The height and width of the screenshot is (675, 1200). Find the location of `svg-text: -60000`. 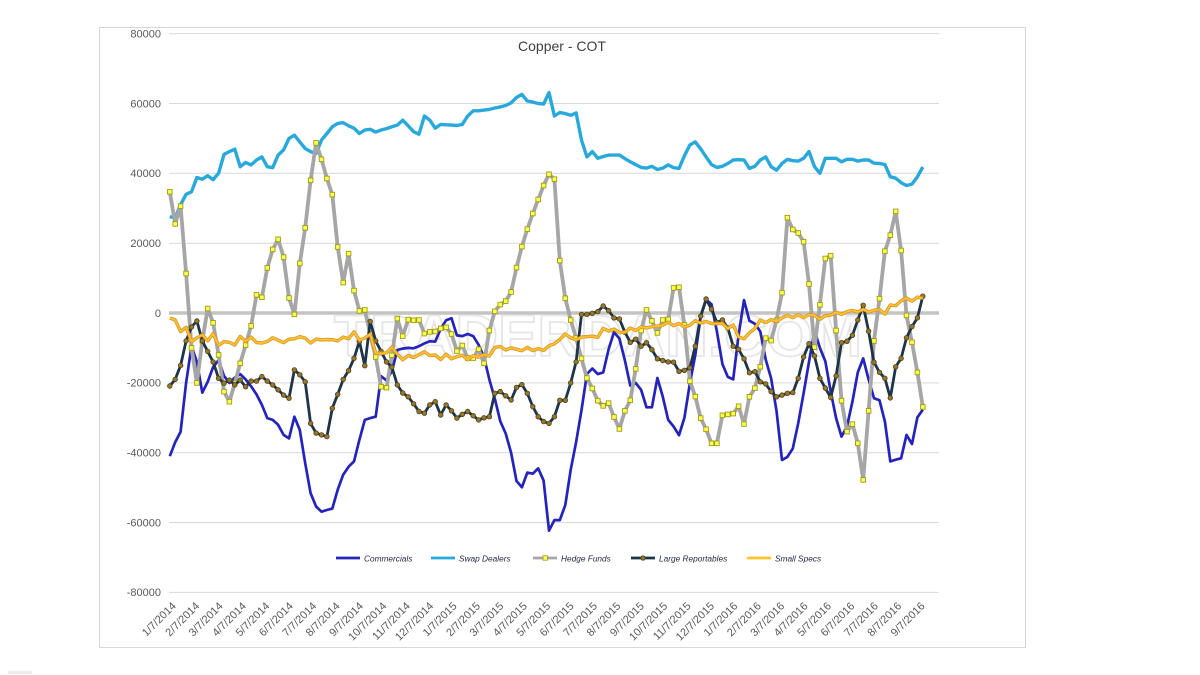

svg-text: -60000 is located at coordinates (144, 523).